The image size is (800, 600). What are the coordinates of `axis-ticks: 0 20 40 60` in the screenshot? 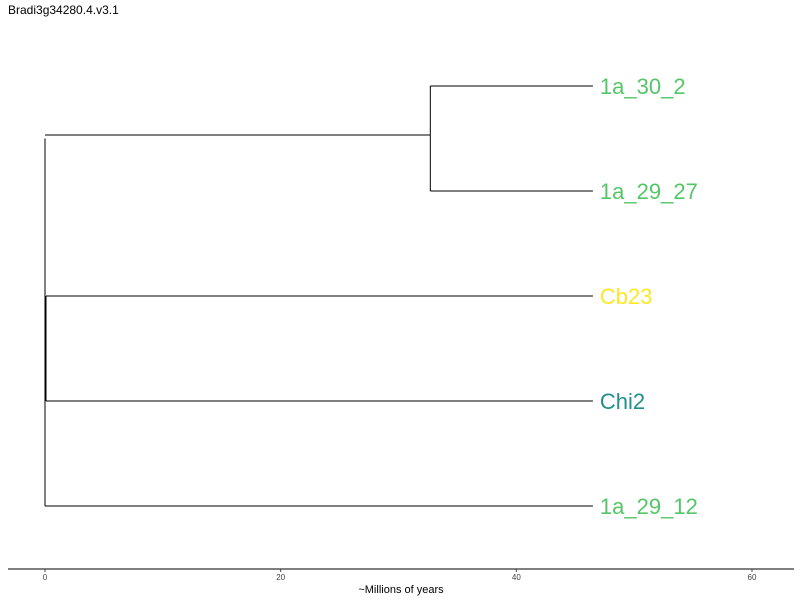 It's located at (400, 575).